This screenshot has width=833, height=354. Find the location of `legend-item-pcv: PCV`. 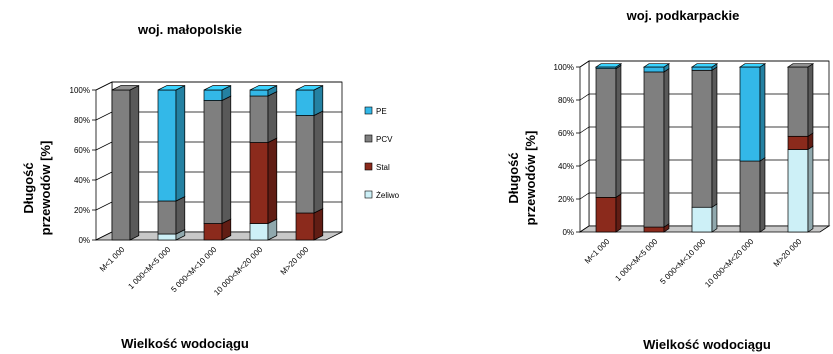

legend-item-pcv: PCV is located at coordinates (378, 139).